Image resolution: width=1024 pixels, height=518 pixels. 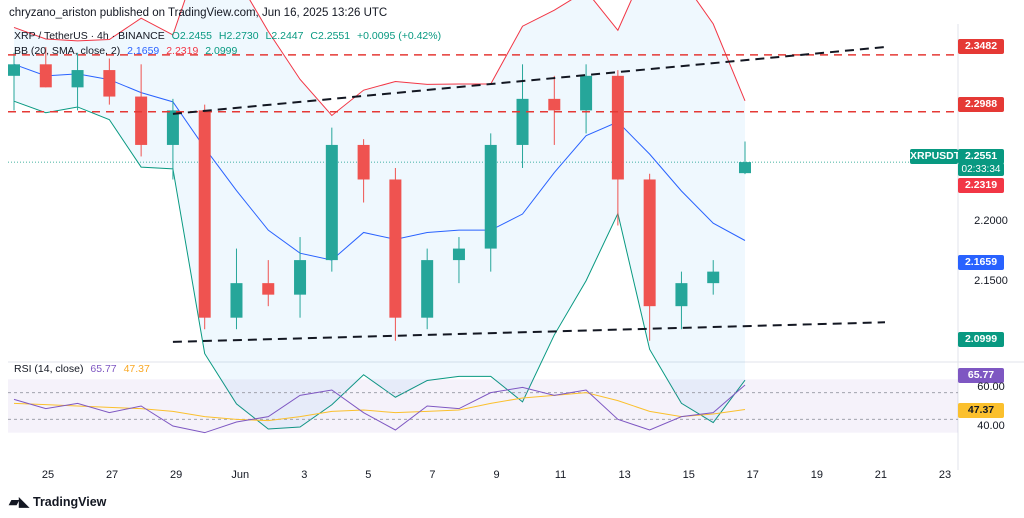 I want to click on time-label: Jun, so click(x=240, y=475).